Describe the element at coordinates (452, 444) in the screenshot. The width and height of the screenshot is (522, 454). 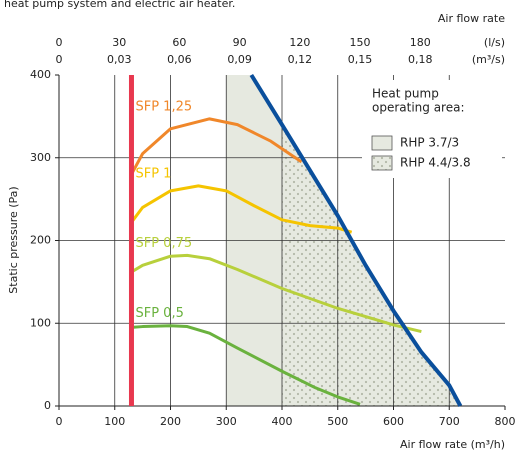
I see `x-axis-title: Air flow rate (m³/h)` at that location.